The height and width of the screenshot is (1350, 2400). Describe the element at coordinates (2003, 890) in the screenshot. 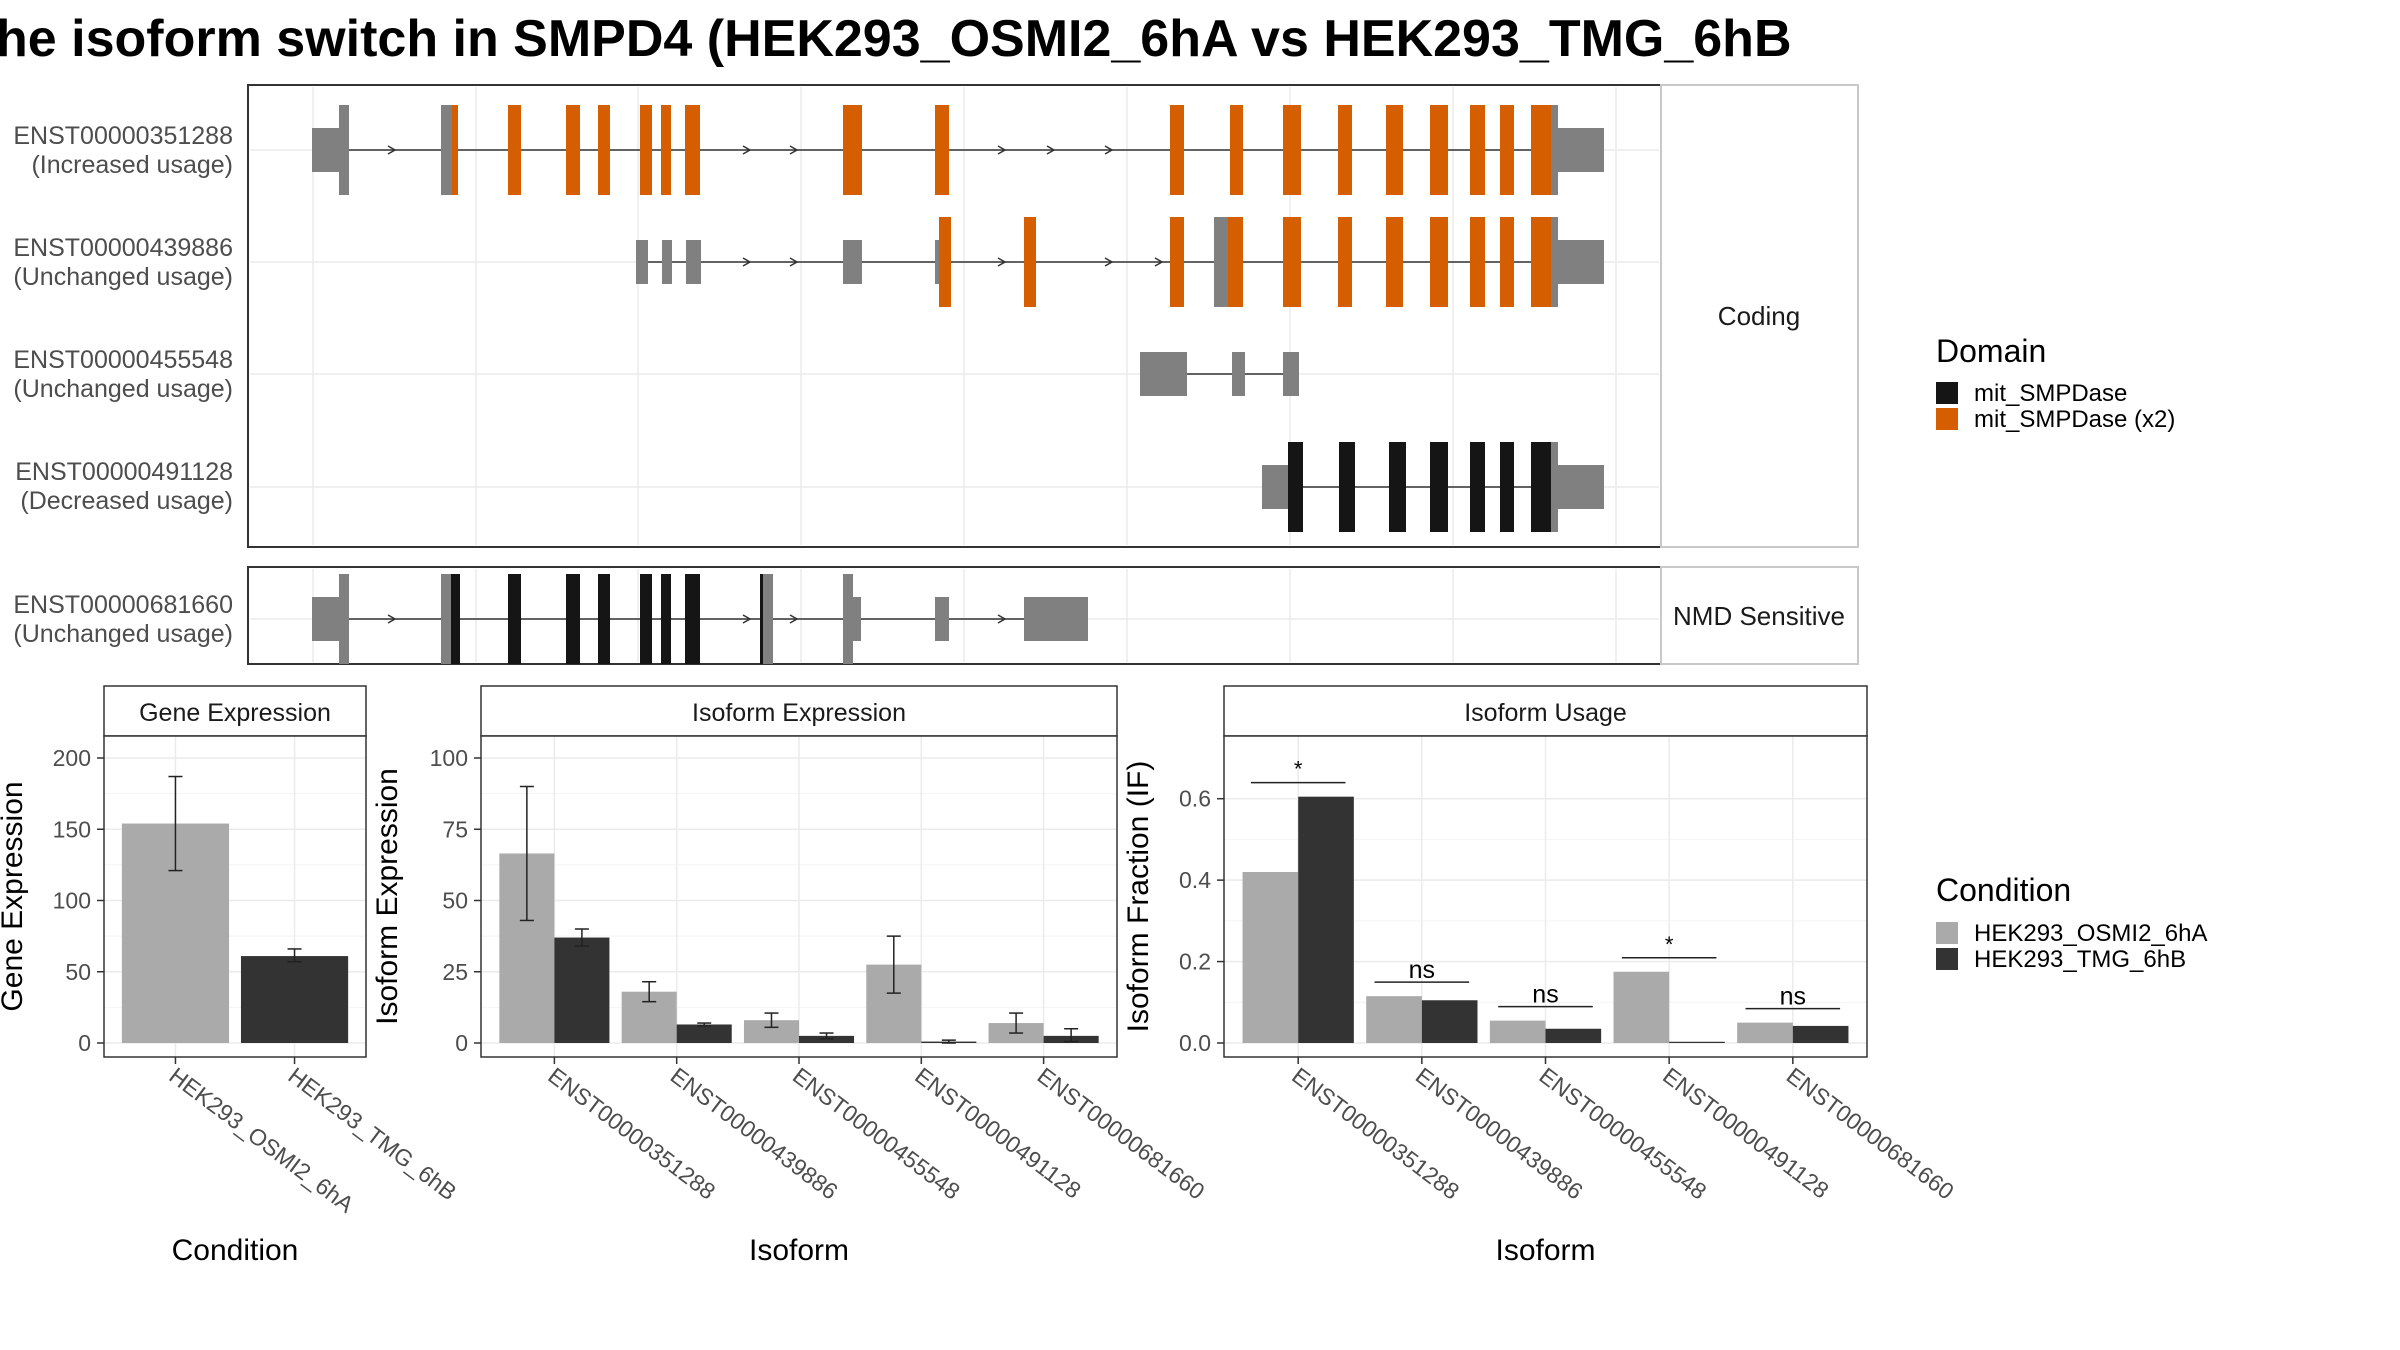

I see `legend-title: Condition` at that location.